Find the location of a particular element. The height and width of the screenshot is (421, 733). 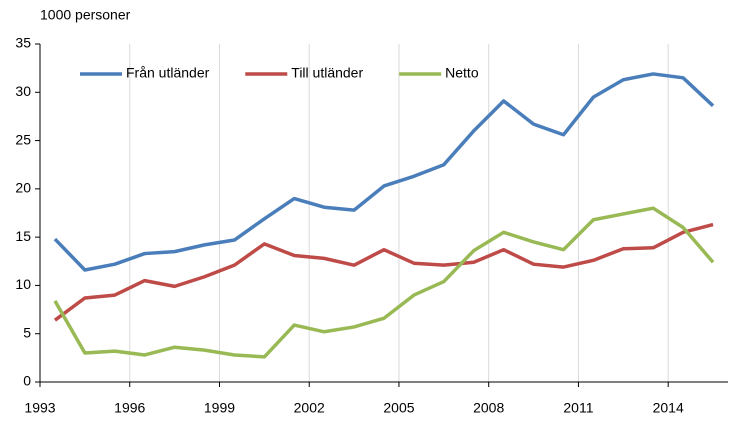

x-tick-label: 1993 is located at coordinates (39, 408).